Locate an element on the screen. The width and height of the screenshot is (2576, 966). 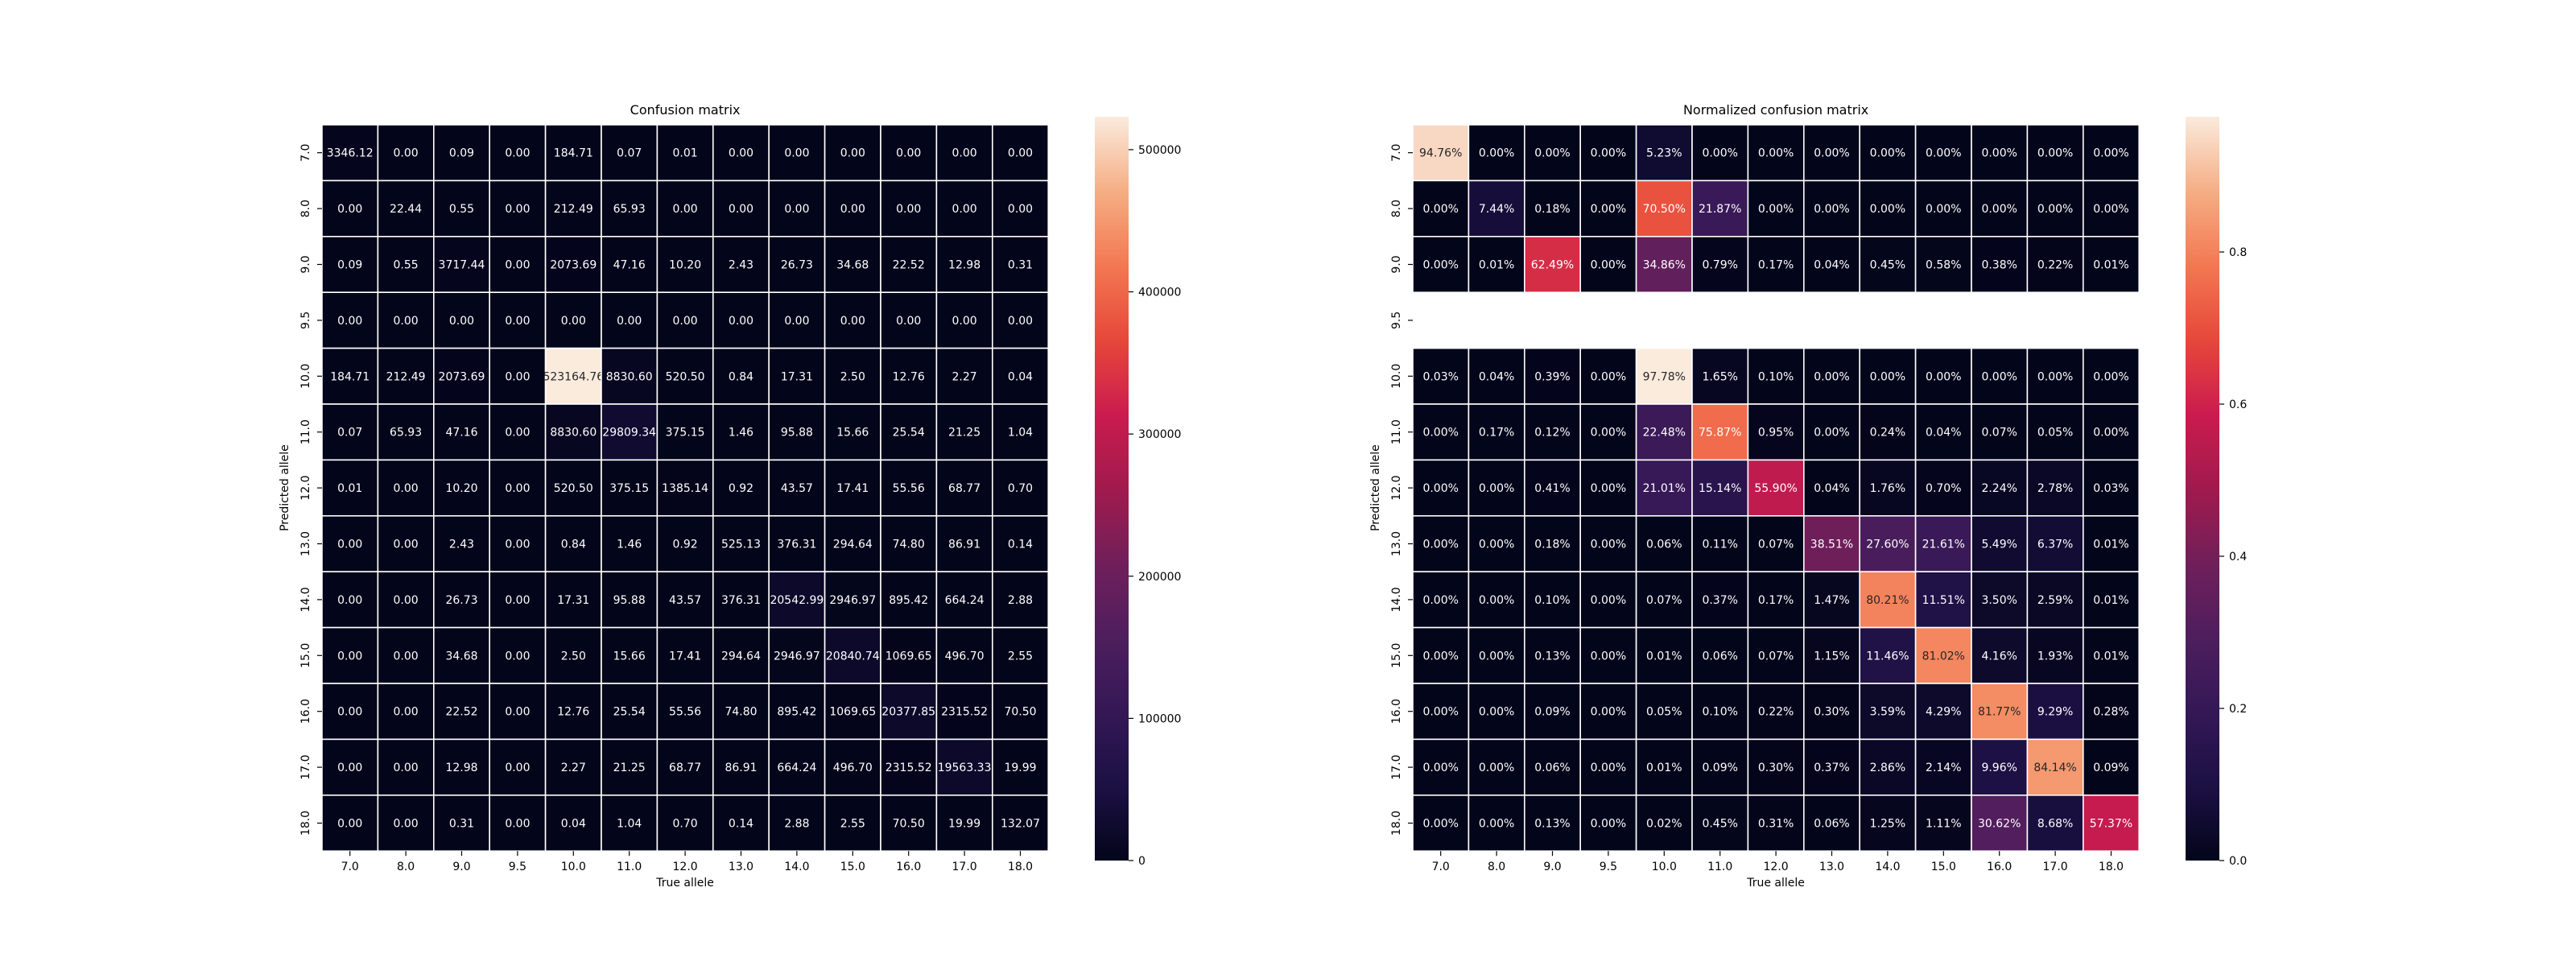
cell-value-label: 0.17% is located at coordinates (1776, 265).